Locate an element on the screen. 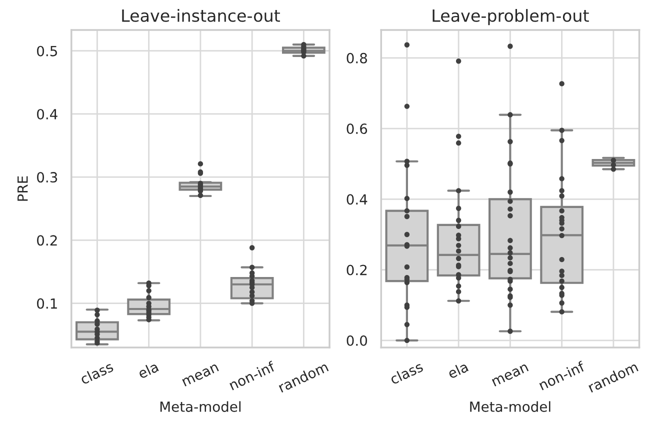 The image size is (649, 429). chart-title: Leave-problem-out is located at coordinates (510, 17).